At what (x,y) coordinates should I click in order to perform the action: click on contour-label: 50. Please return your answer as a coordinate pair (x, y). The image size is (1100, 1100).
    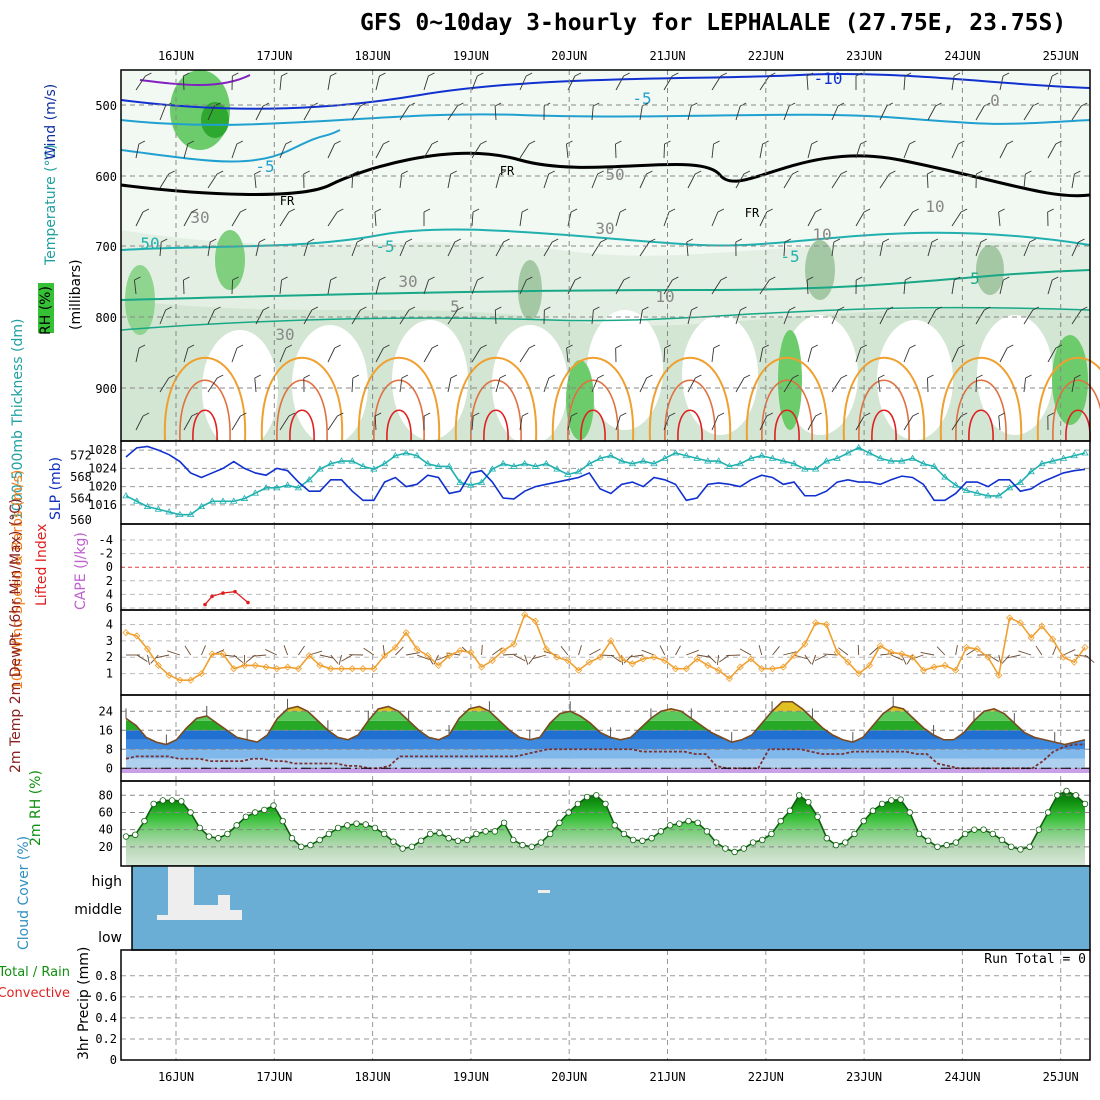
    Looking at the image, I should click on (149, 243).